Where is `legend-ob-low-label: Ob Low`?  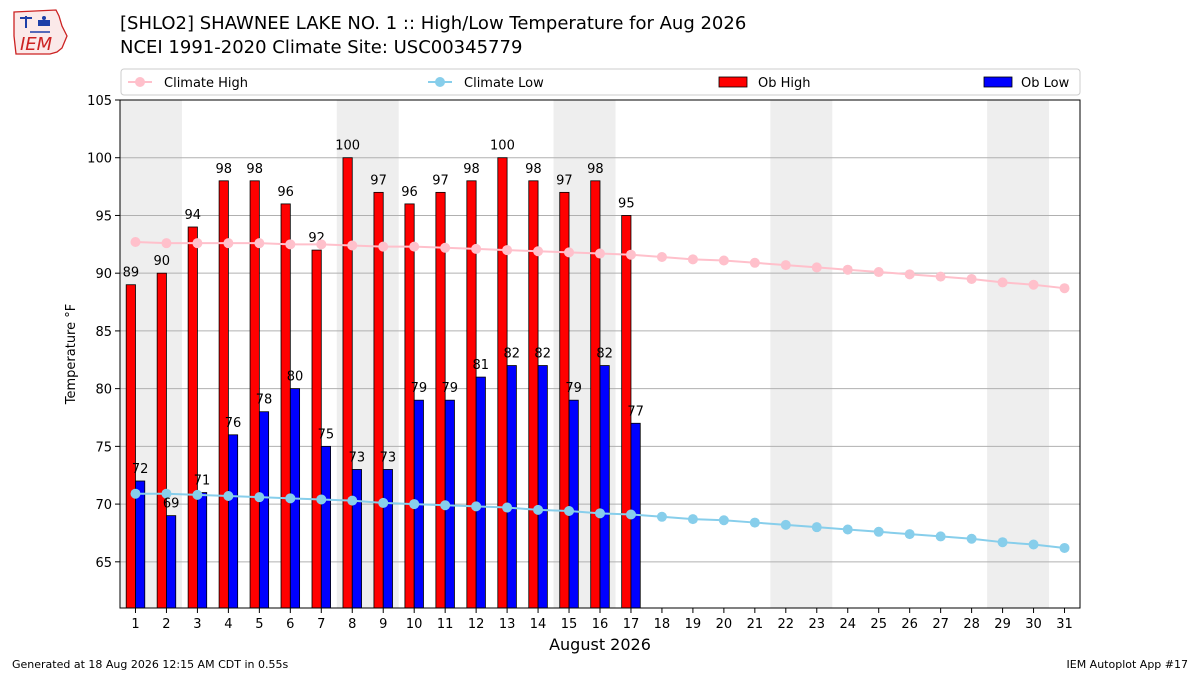
legend-ob-low-label: Ob Low is located at coordinates (1045, 83).